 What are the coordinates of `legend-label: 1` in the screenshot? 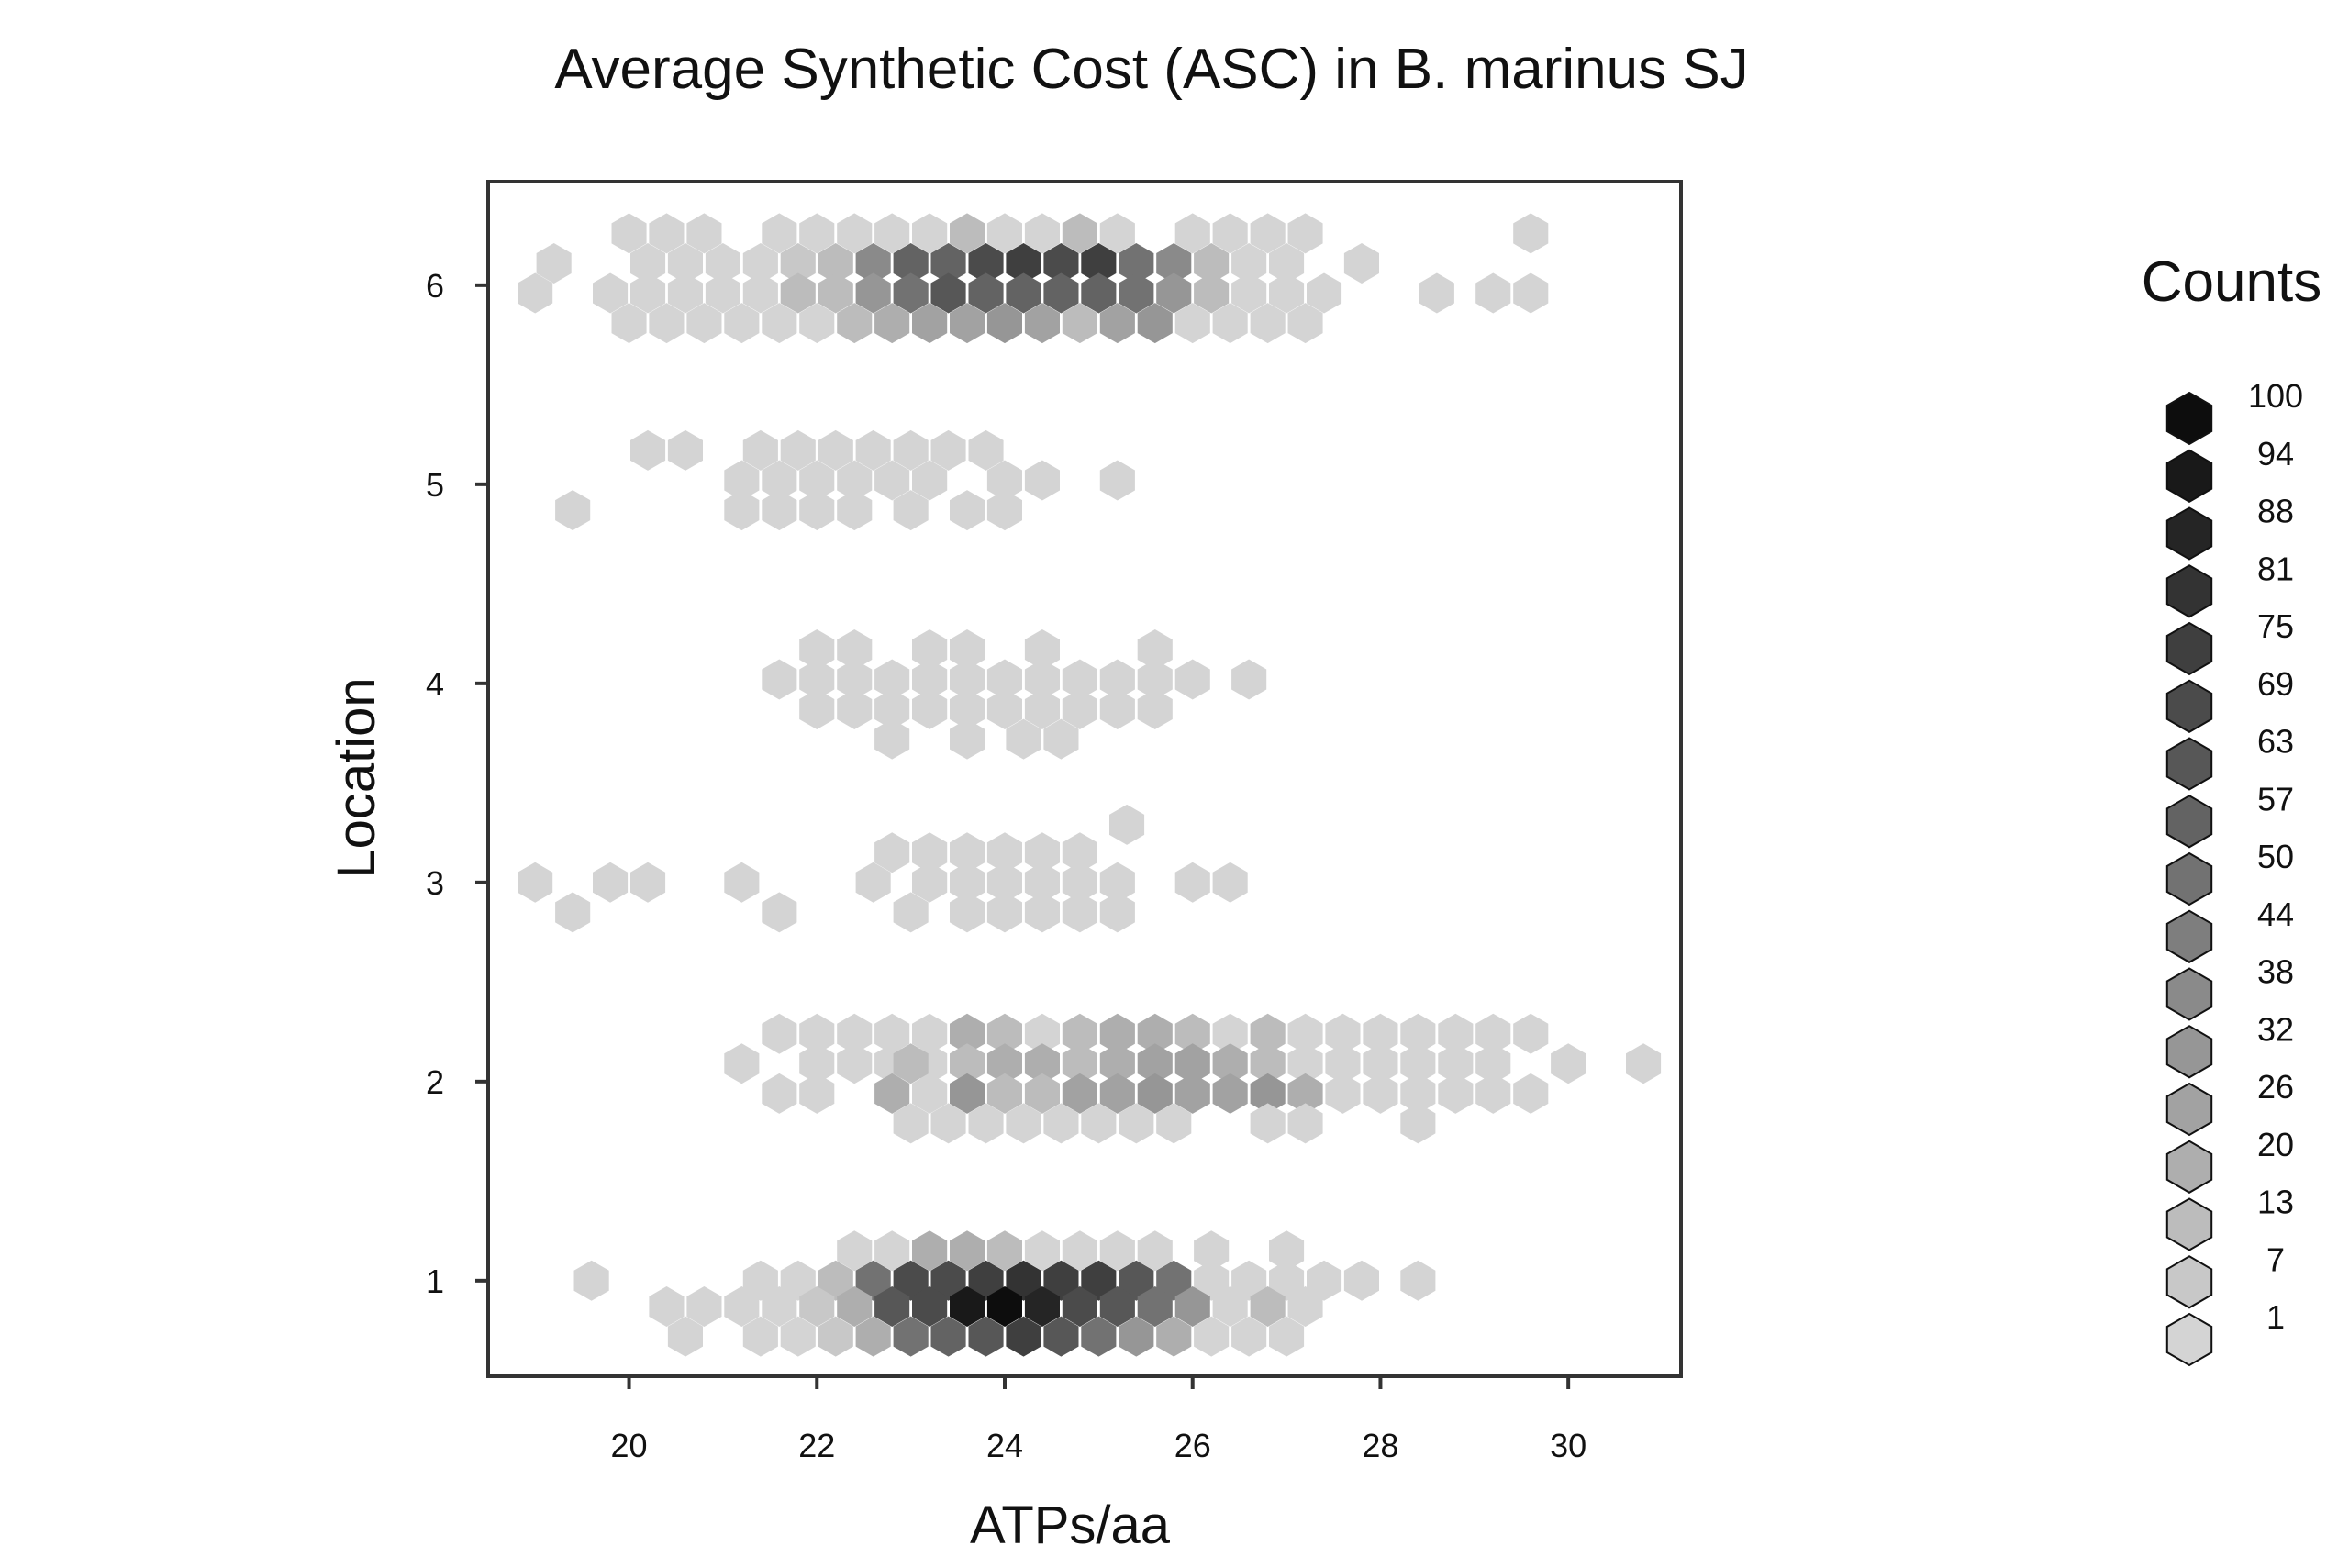 It's located at (2275, 1317).